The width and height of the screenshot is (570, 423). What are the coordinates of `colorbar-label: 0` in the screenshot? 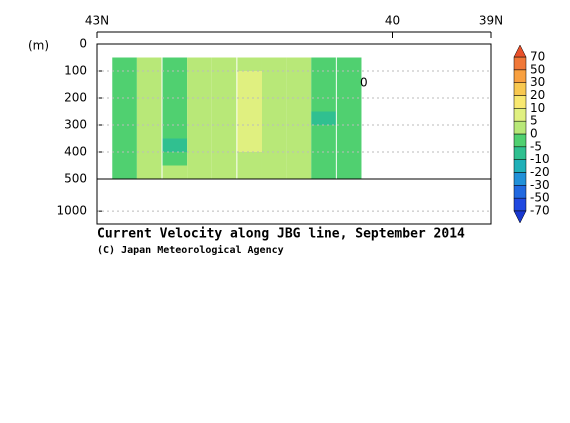 It's located at (534, 133).